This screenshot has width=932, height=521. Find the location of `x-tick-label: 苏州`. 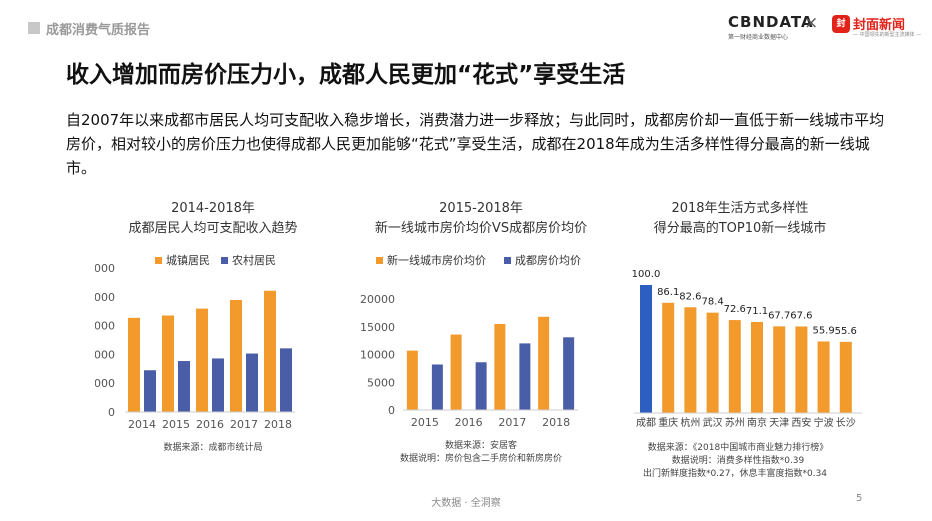

x-tick-label: 苏州 is located at coordinates (735, 422).